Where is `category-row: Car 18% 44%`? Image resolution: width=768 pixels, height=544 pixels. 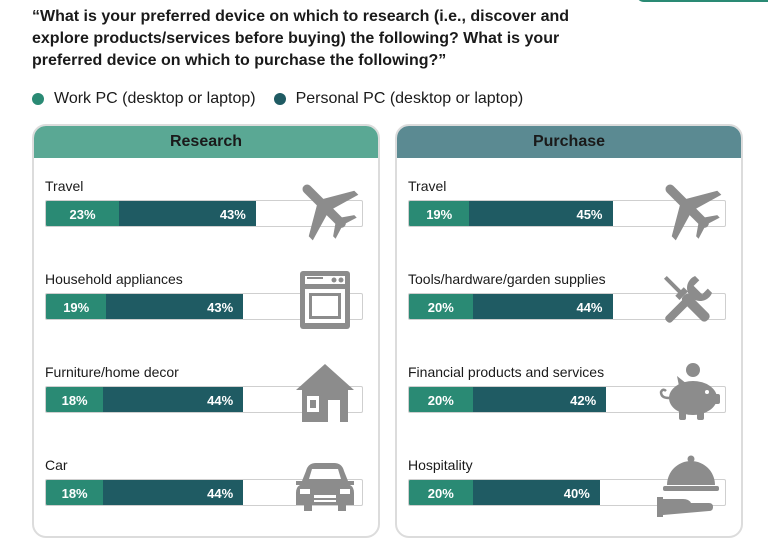
category-row: Car 18% 44% is located at coordinates (206, 496).